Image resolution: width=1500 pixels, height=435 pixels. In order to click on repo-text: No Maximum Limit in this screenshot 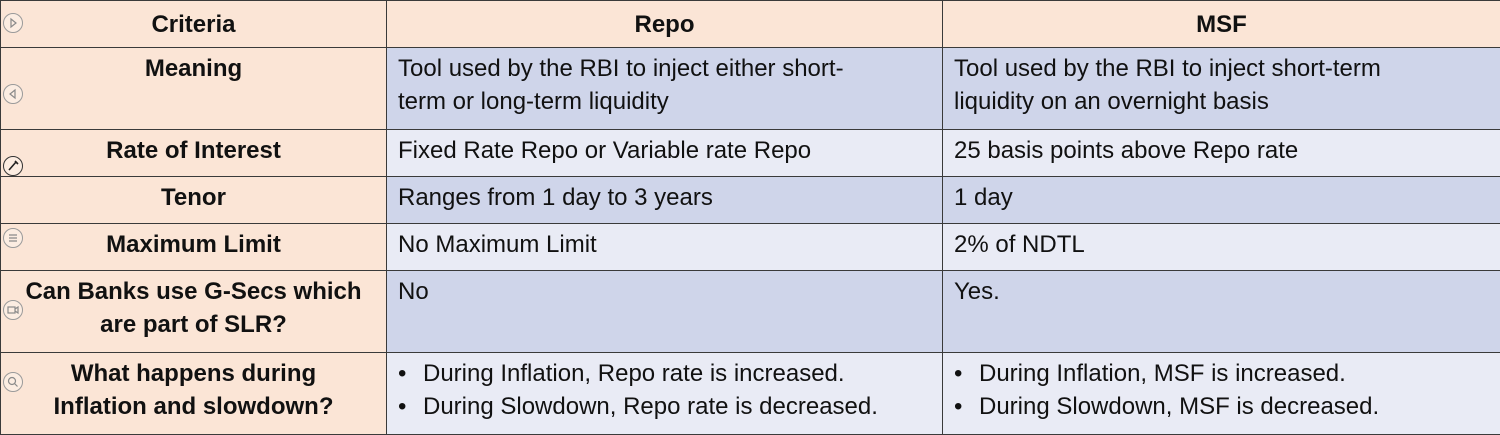, I will do `click(665, 244)`.